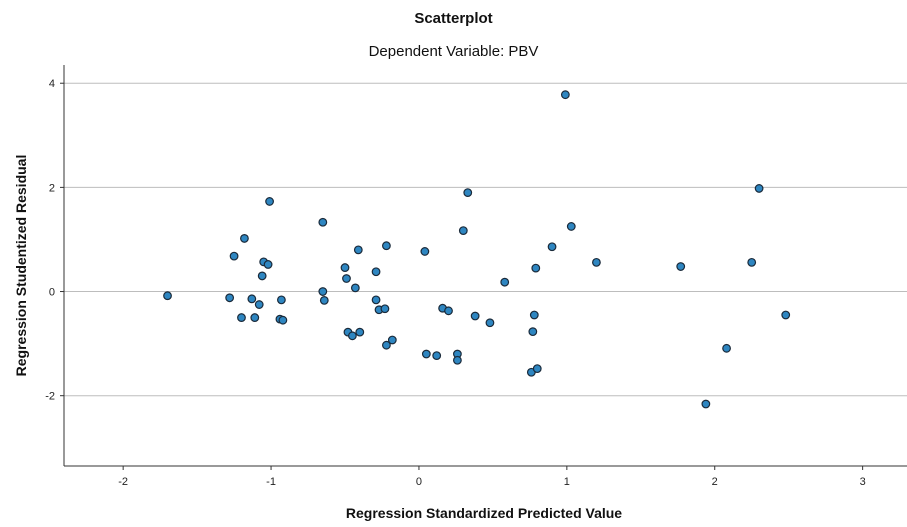  Describe the element at coordinates (123, 482) in the screenshot. I see `x-tick-label: -2` at that location.